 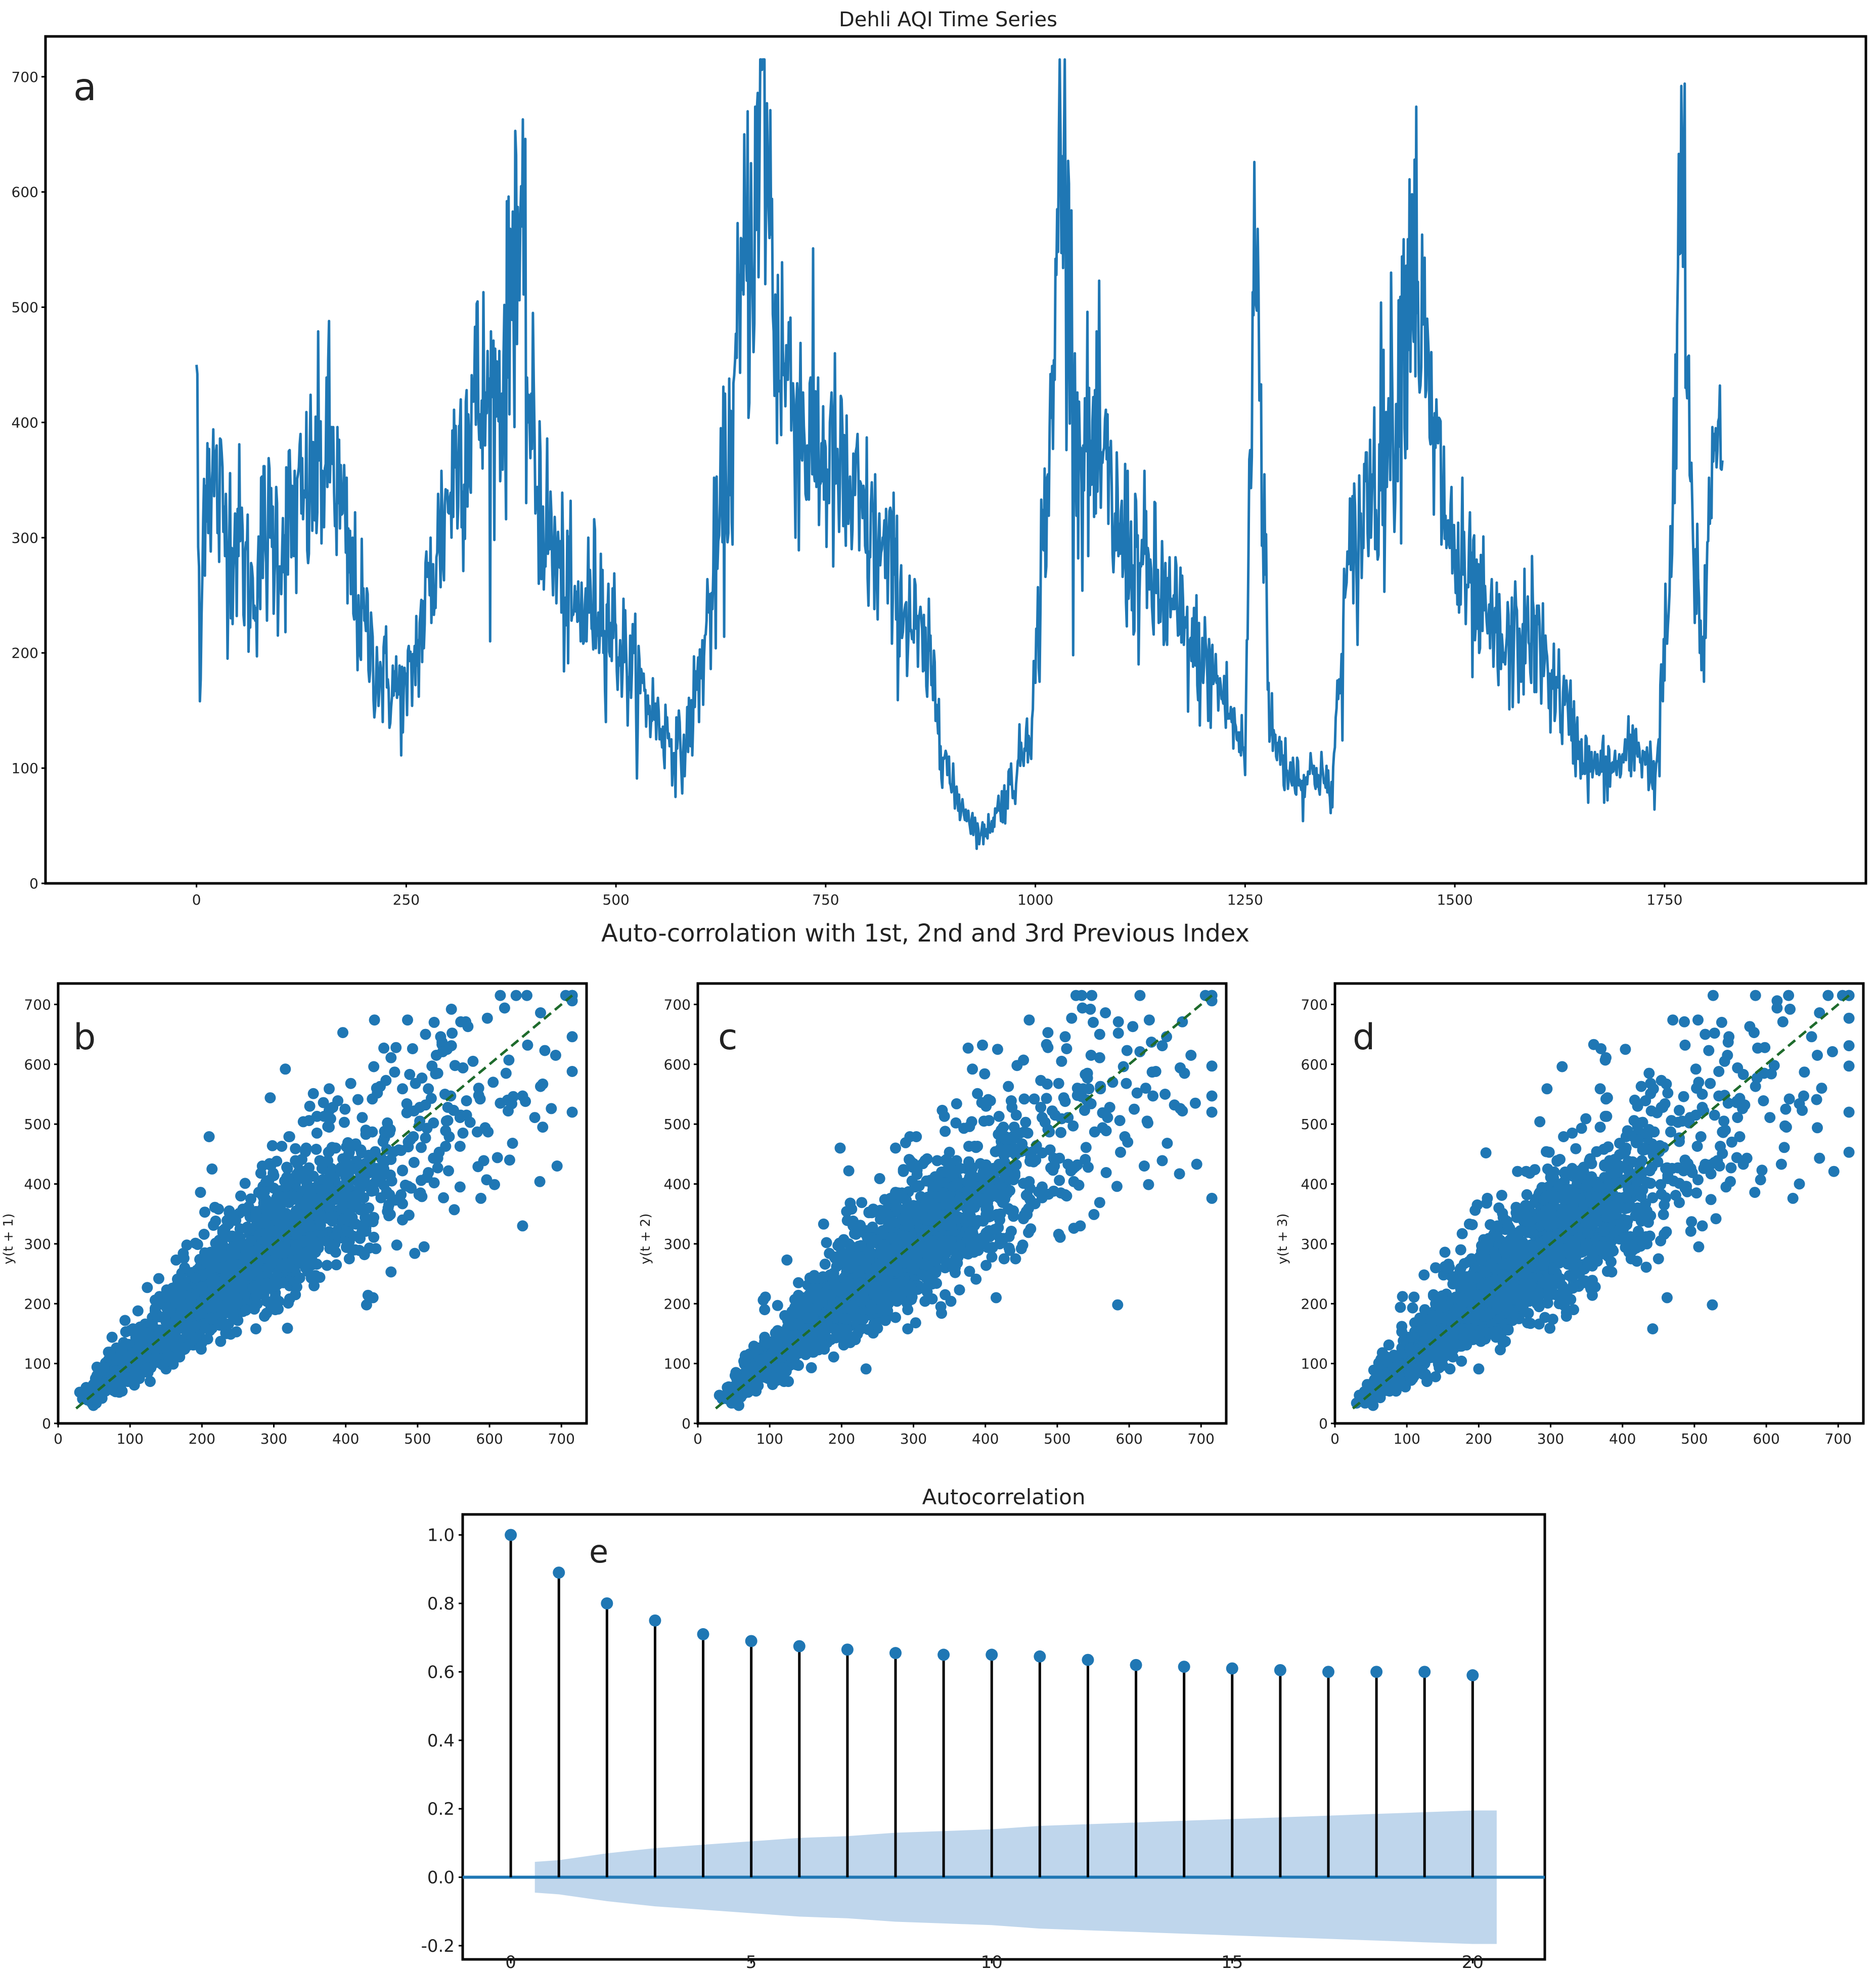 I want to click on x-tick-label: 400, so click(x=986, y=1438).